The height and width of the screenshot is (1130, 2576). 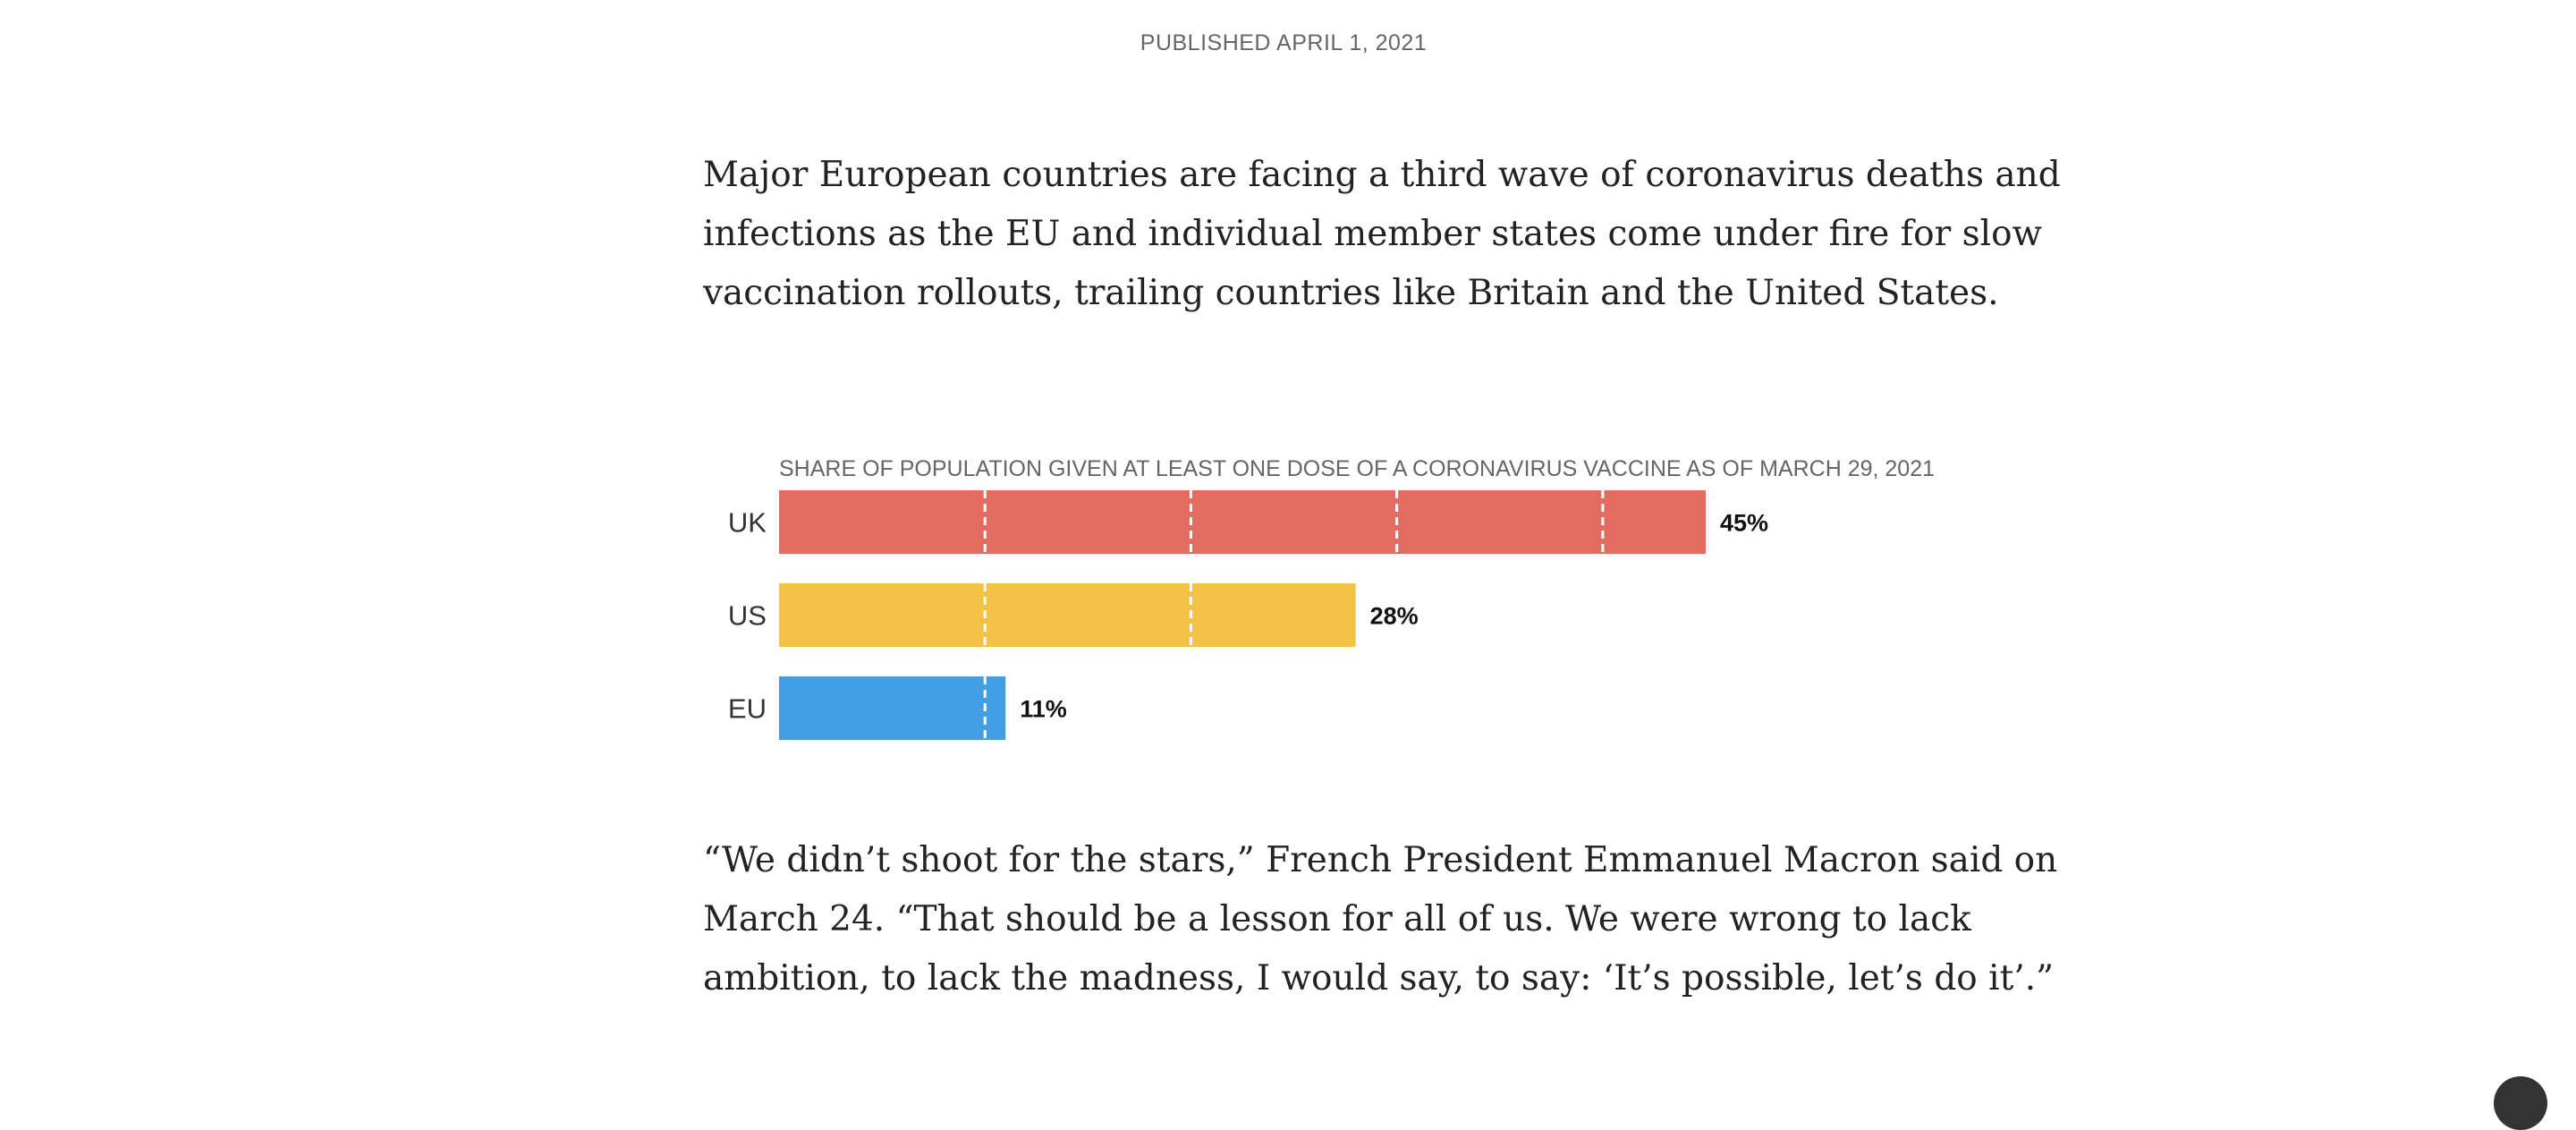 What do you see at coordinates (747, 709) in the screenshot?
I see `category-label-eu: EU` at bounding box center [747, 709].